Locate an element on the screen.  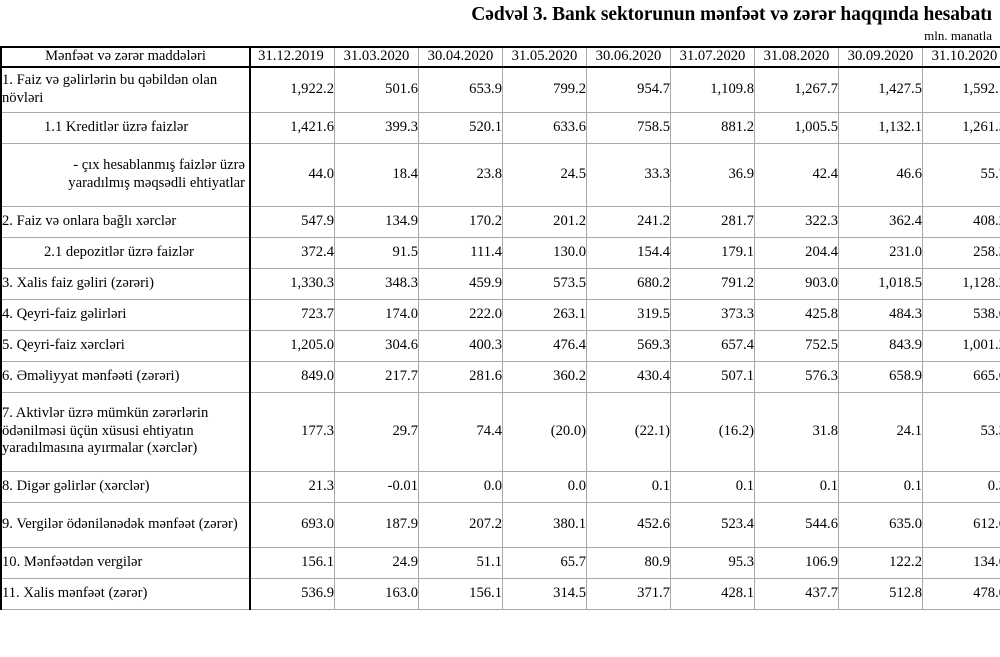
row-cell: -0.01 is located at coordinates (376, 487).